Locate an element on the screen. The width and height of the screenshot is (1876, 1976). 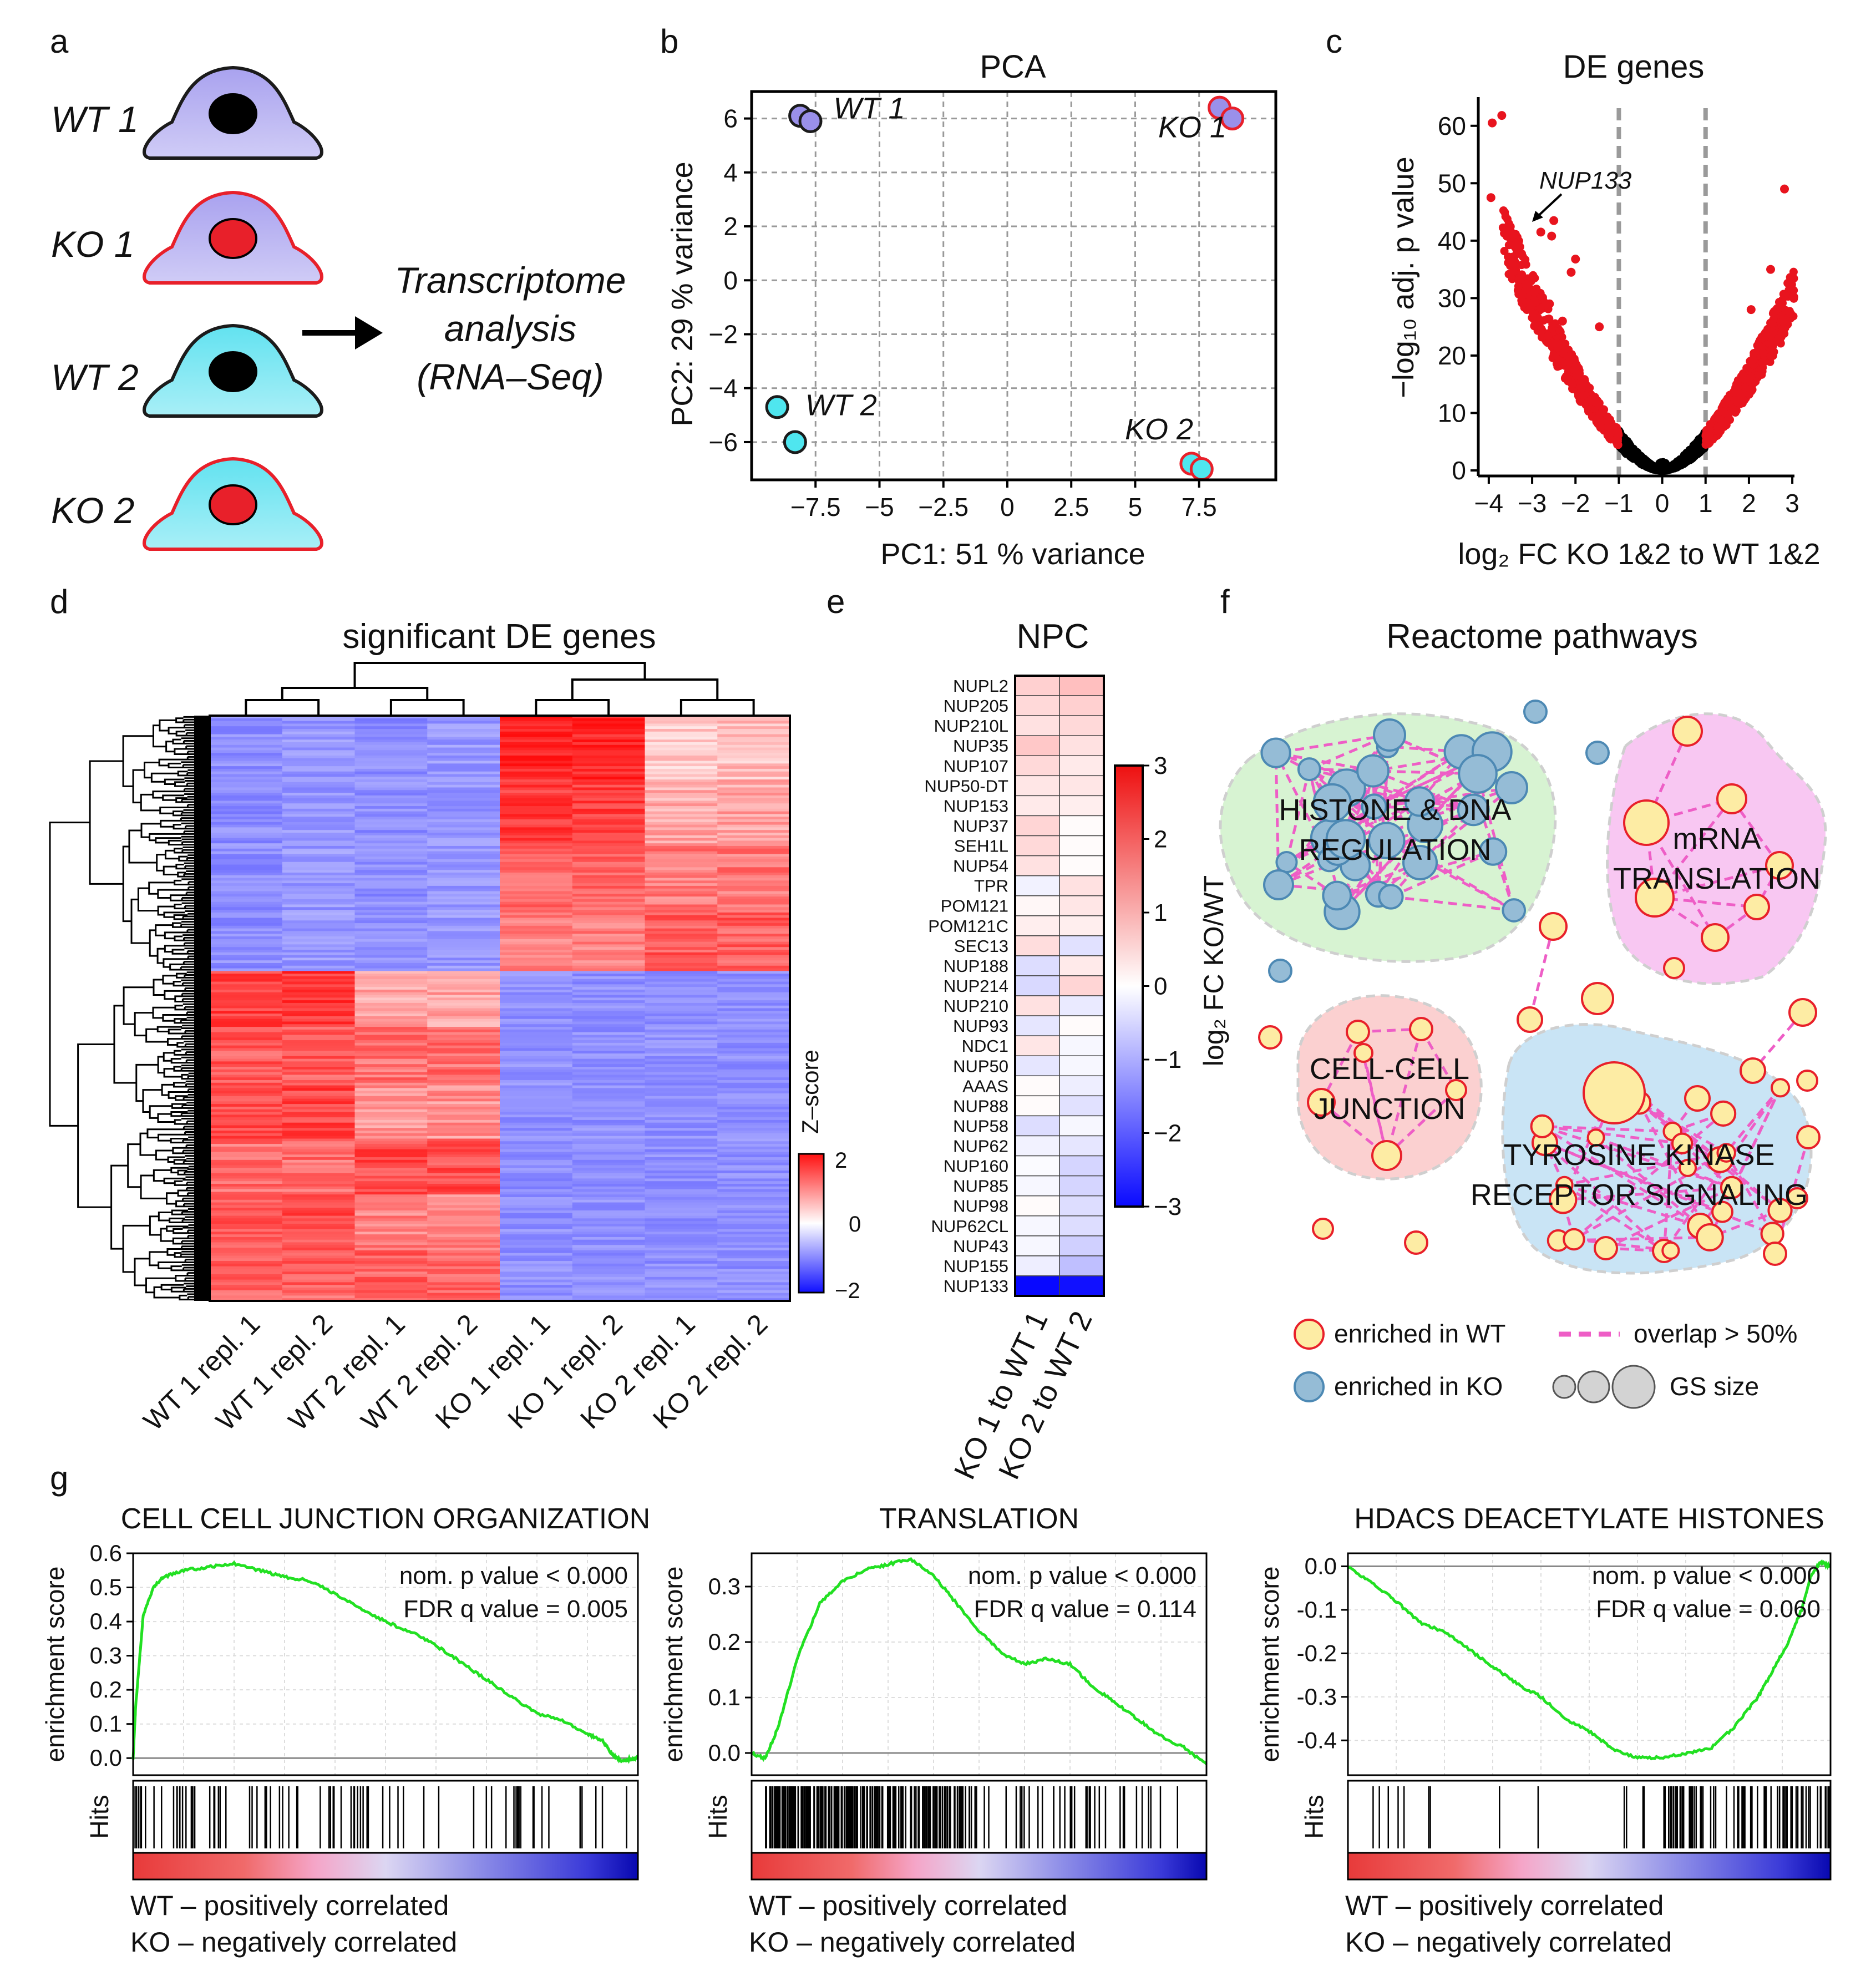
volcano-ytick-label: 10 is located at coordinates (1452, 412).